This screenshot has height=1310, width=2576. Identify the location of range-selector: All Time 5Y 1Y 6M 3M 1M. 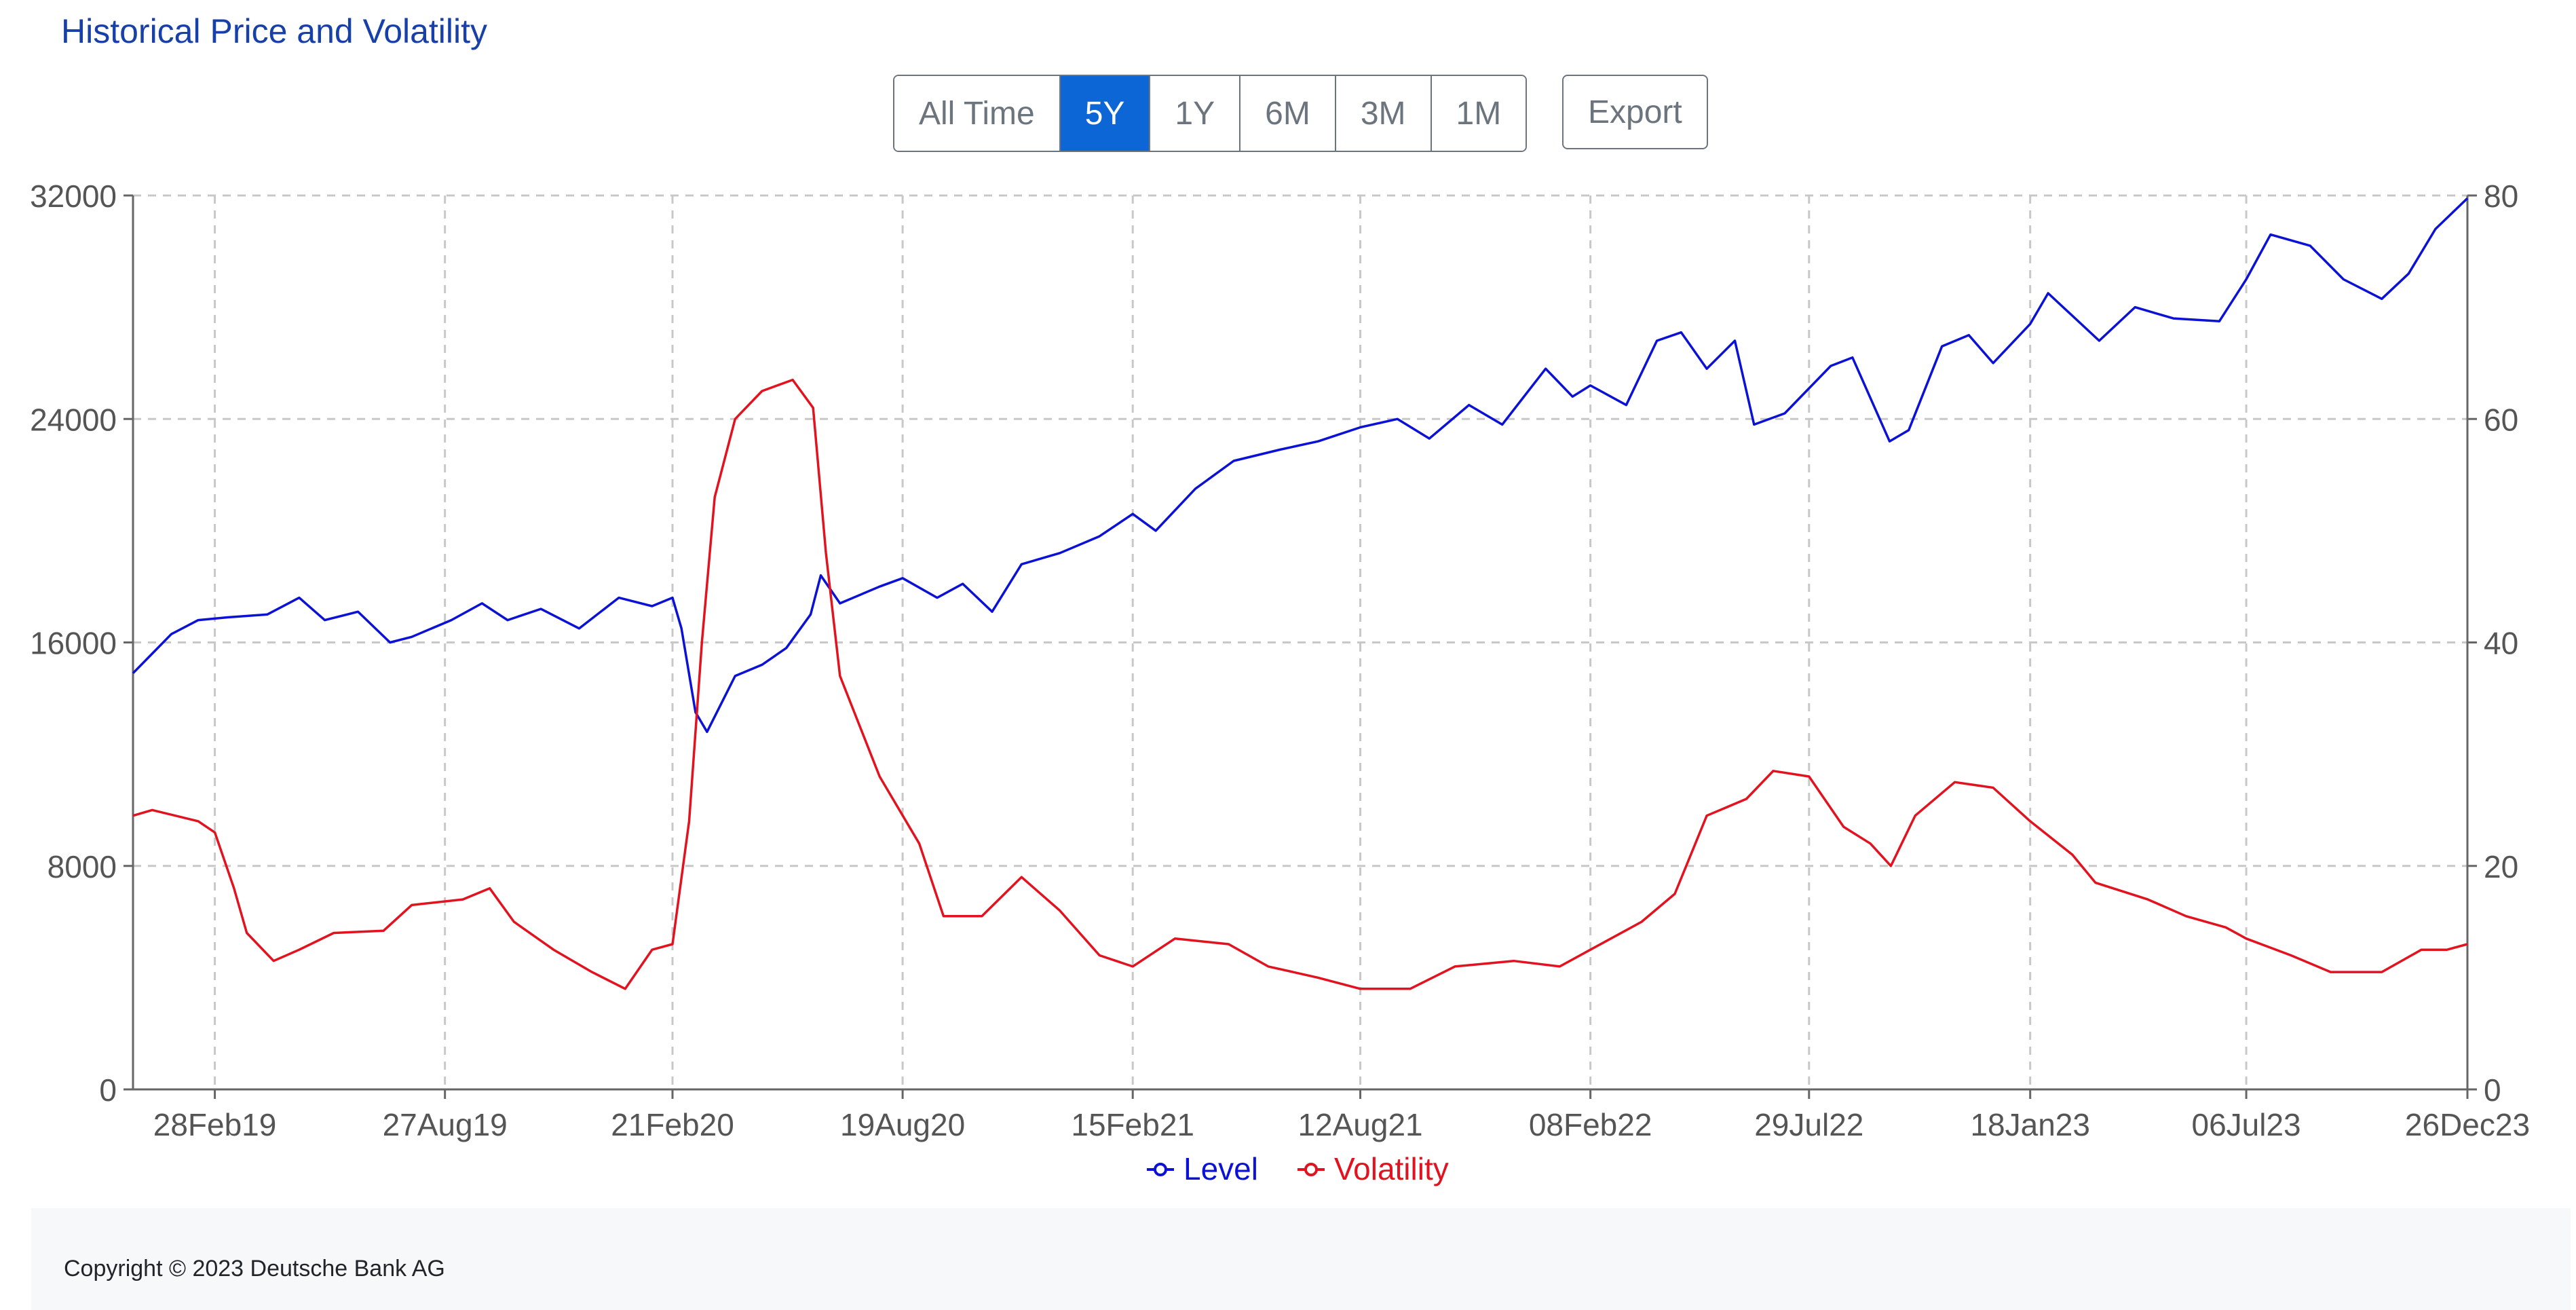
(1210, 113).